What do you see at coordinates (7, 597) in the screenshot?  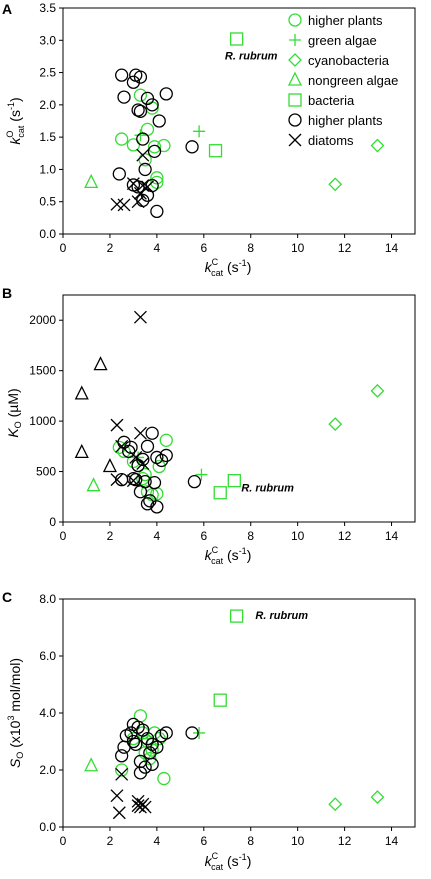 I see `panel-letter-c: C` at bounding box center [7, 597].